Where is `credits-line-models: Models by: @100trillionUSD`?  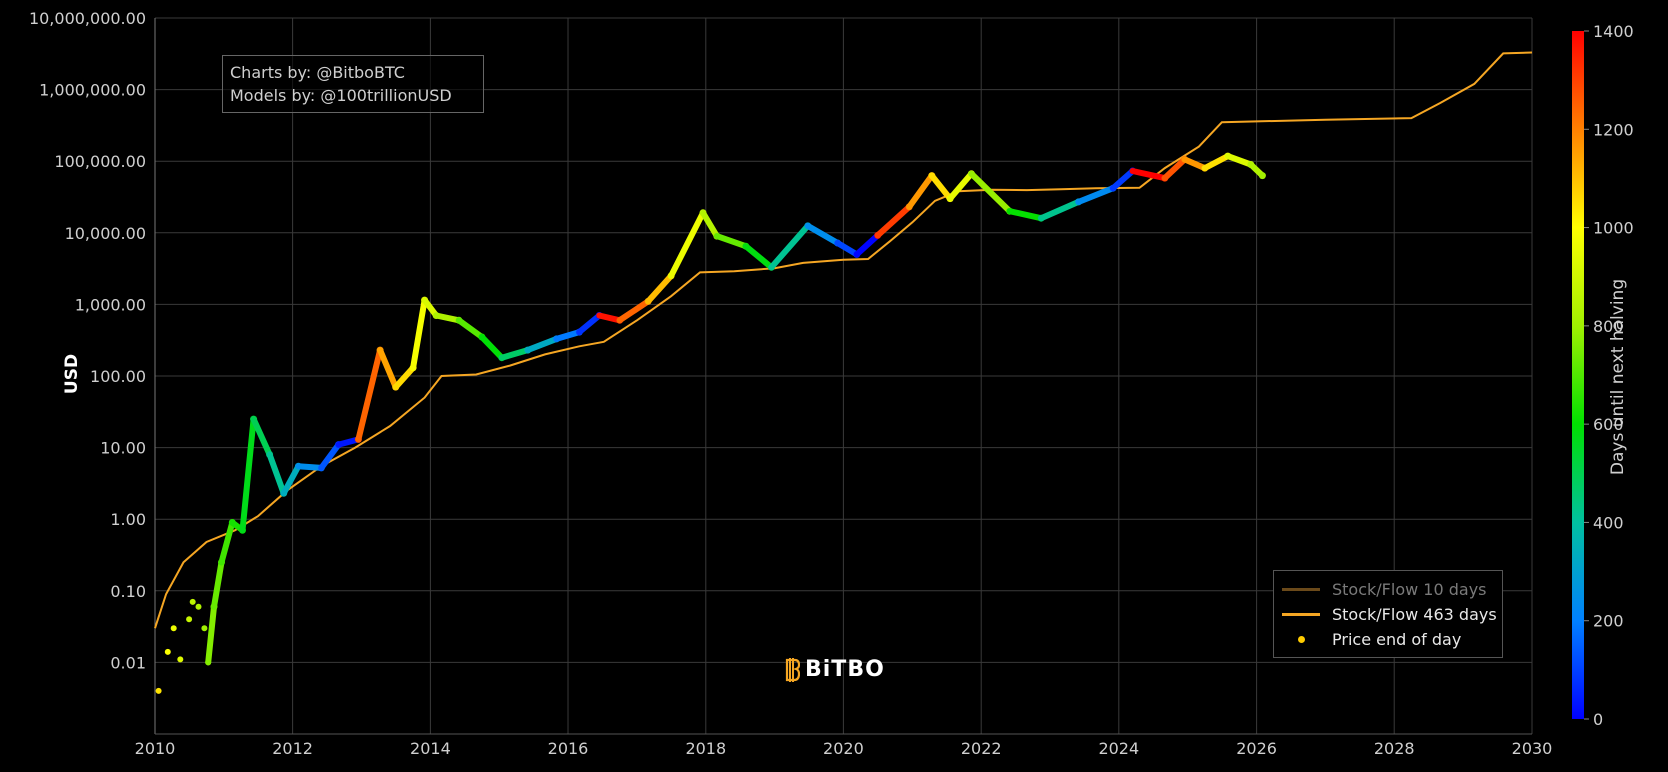
credits-line-models: Models by: @100trillionUSD is located at coordinates (341, 95).